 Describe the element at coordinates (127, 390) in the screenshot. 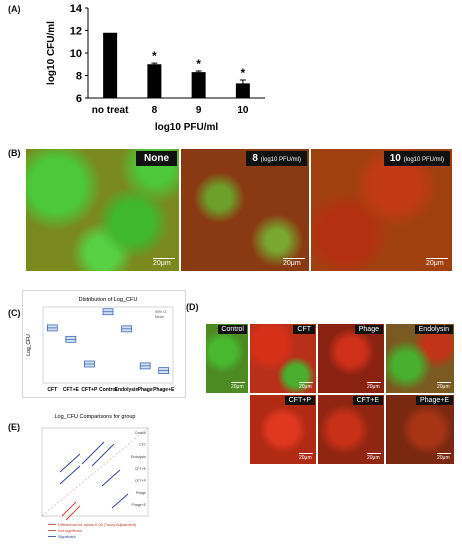

I see `x-tick-label: Endolysin` at that location.